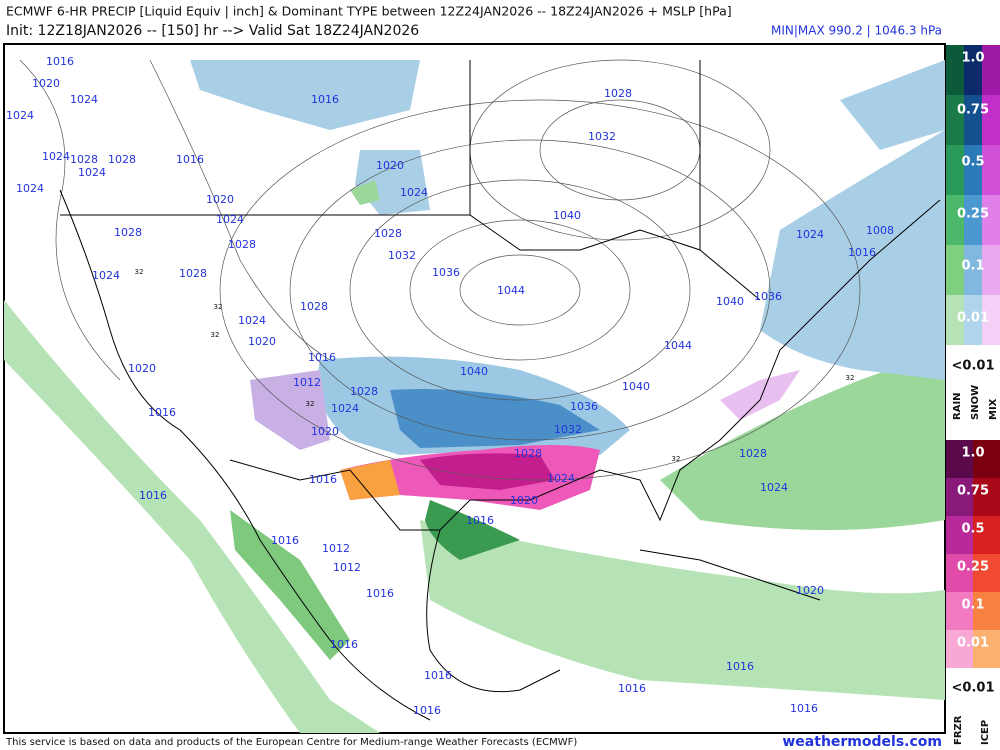 Image resolution: width=1000 pixels, height=750 pixels. Describe the element at coordinates (972, 162) in the screenshot. I see `legend-level: 0.5` at that location.